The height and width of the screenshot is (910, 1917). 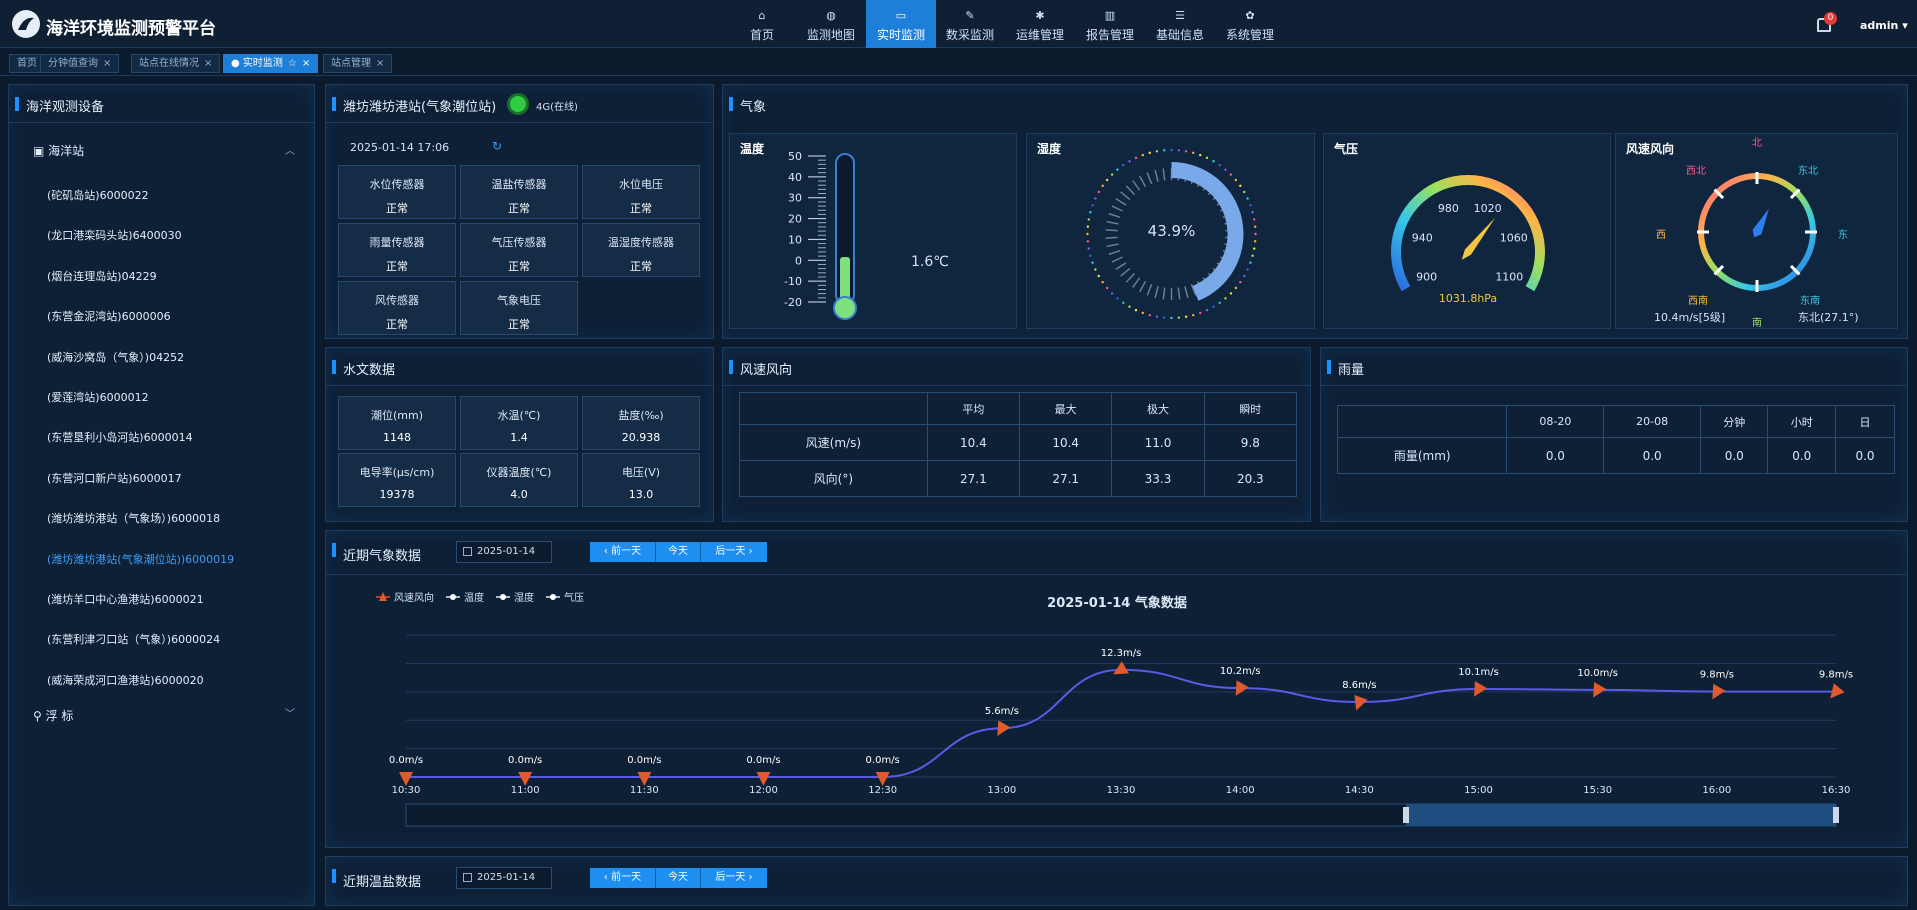 What do you see at coordinates (58, 150) in the screenshot?
I see `sidebar-group-ocean: ▣ 海洋站` at bounding box center [58, 150].